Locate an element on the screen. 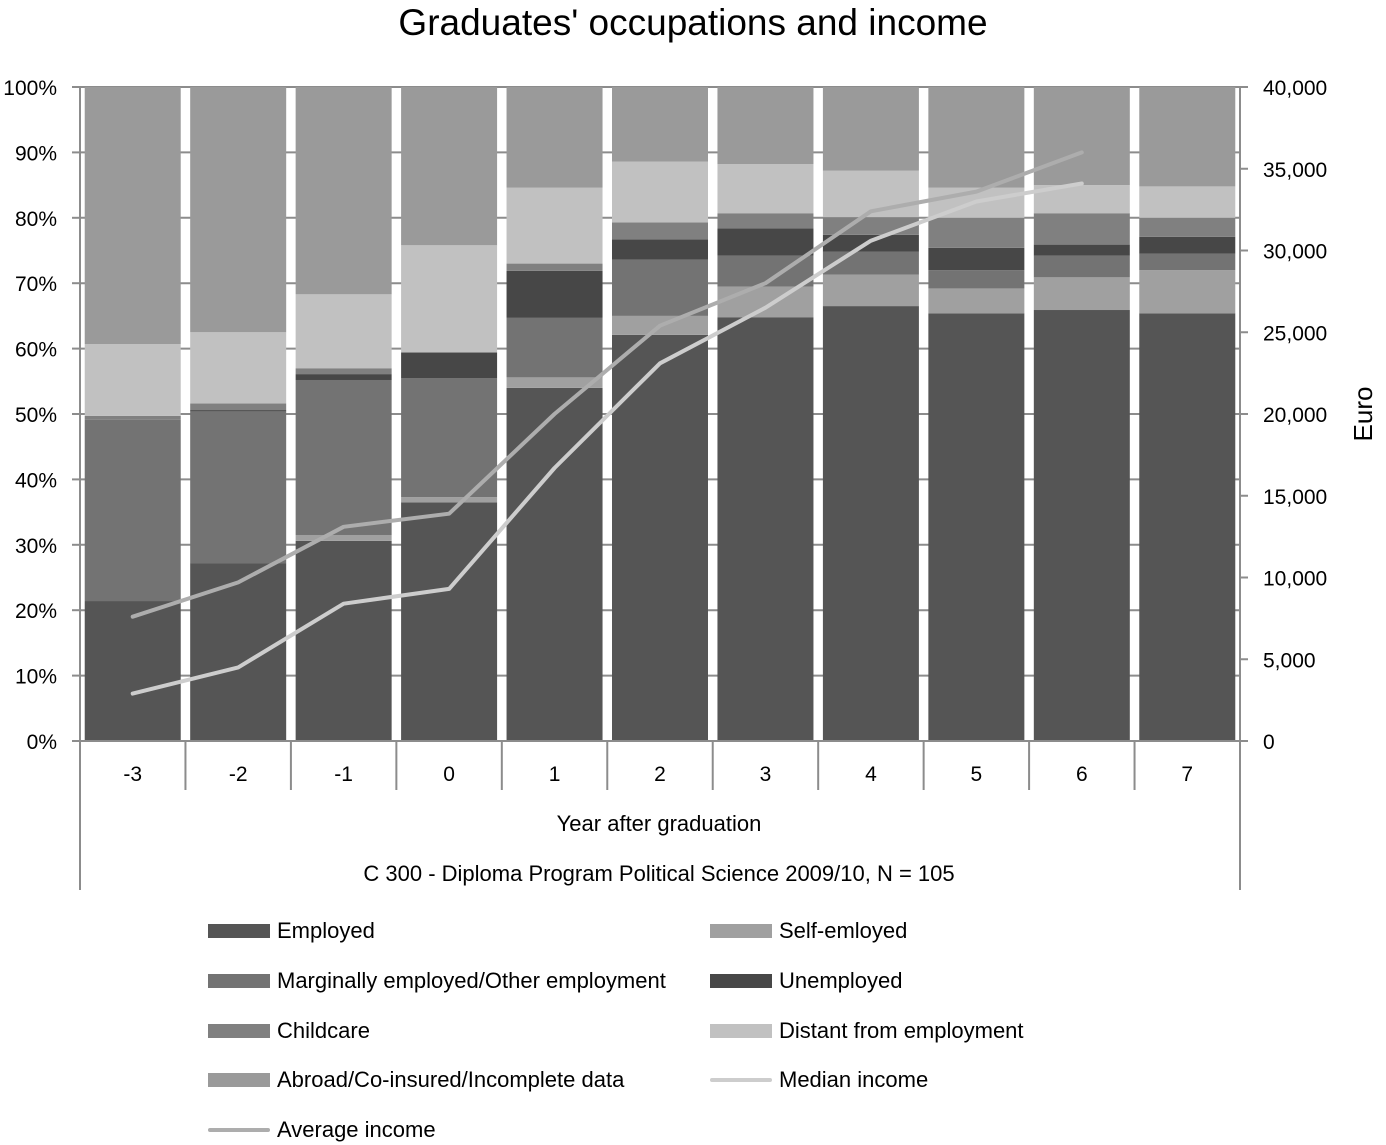 The width and height of the screenshot is (1386, 1145). left-tick-label: 60% is located at coordinates (36, 350).